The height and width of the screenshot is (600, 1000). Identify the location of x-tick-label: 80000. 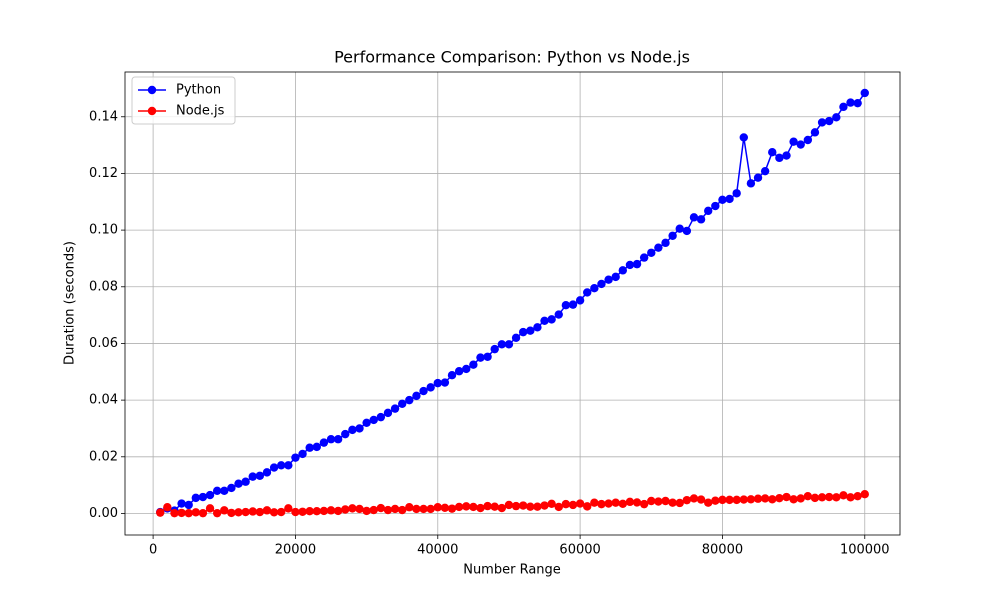
(722, 550).